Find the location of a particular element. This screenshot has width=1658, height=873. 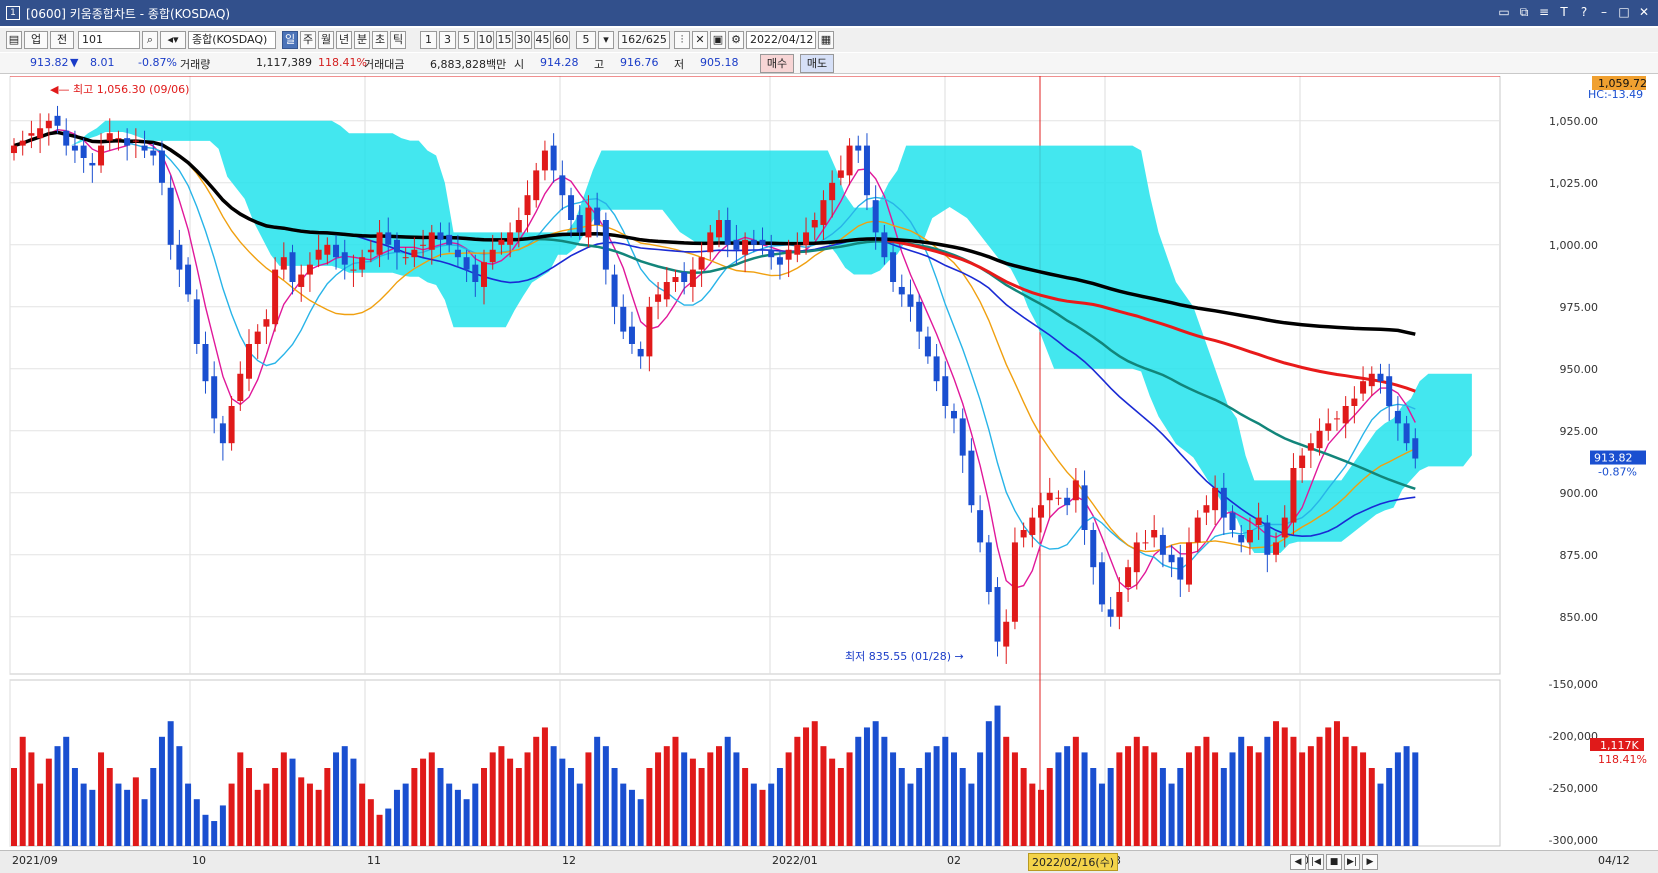

nav-button-1: |◀ is located at coordinates (1316, 862).